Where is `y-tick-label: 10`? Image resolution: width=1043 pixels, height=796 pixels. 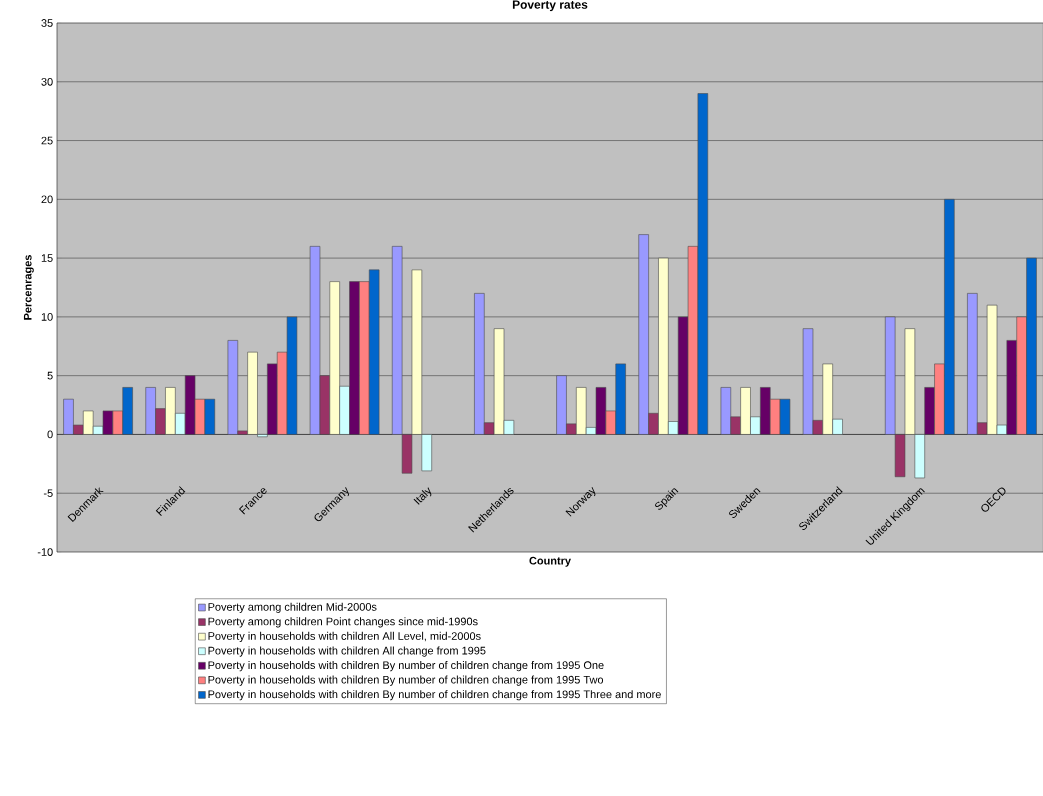
y-tick-label: 10 is located at coordinates (47, 317).